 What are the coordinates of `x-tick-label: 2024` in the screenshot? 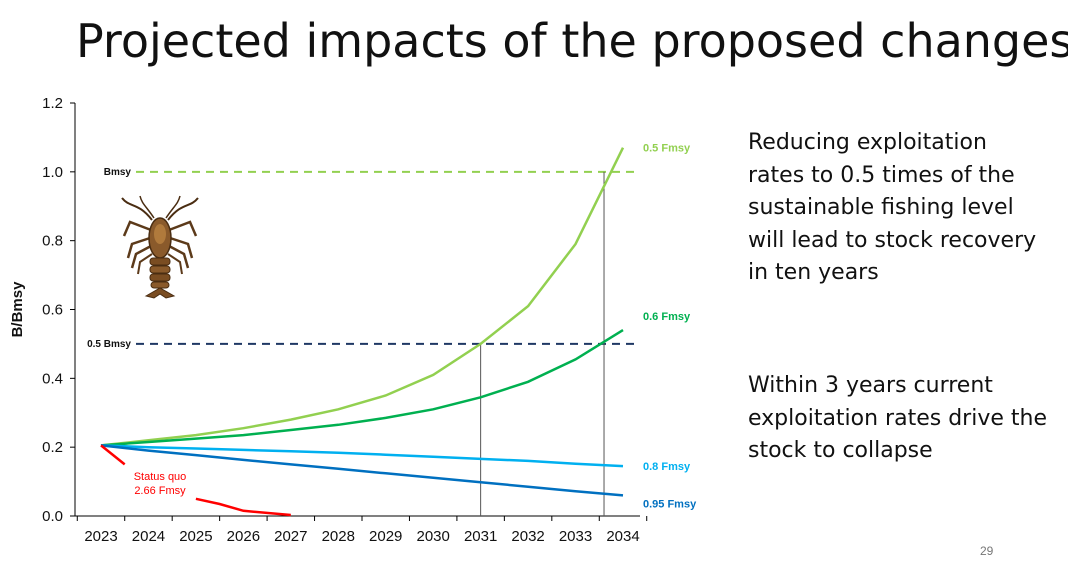 It's located at (148, 536).